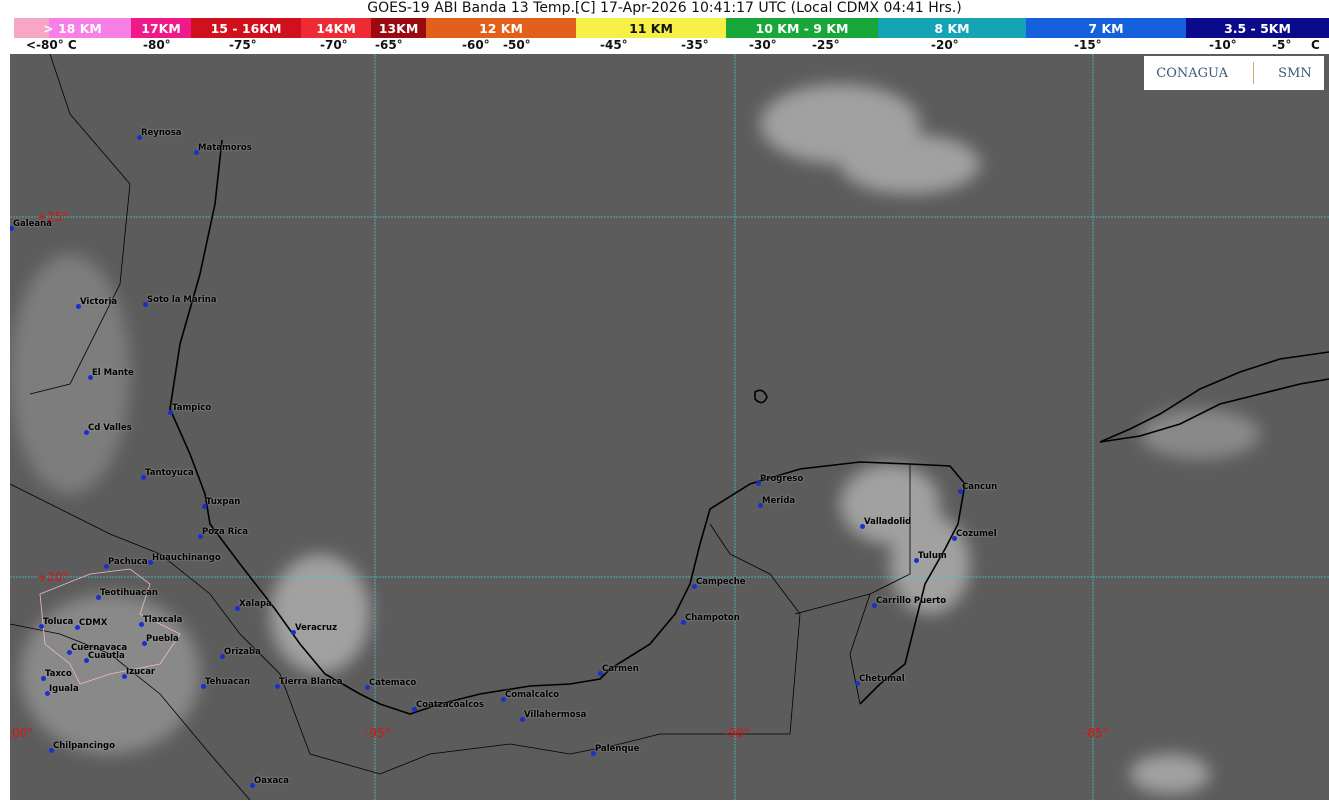 The height and width of the screenshot is (804, 1329). Describe the element at coordinates (398, 28) in the screenshot. I see `legend-segment: 13KM` at that location.